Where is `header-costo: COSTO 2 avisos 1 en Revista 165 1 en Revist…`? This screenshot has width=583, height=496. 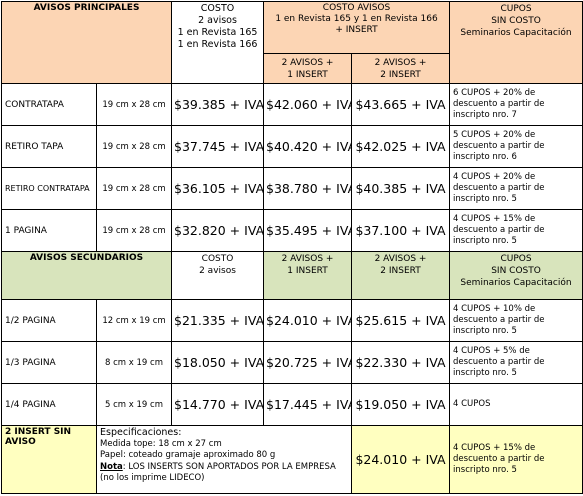
header-costo: COSTO 2 avisos 1 en Revista 165 1 en Revist… is located at coordinates (218, 42).